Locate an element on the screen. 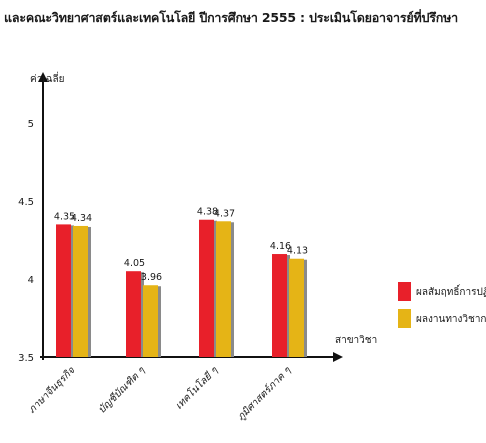  x-tick-label: บัญชีบัณฑิต ๆ is located at coordinates (122, 390).